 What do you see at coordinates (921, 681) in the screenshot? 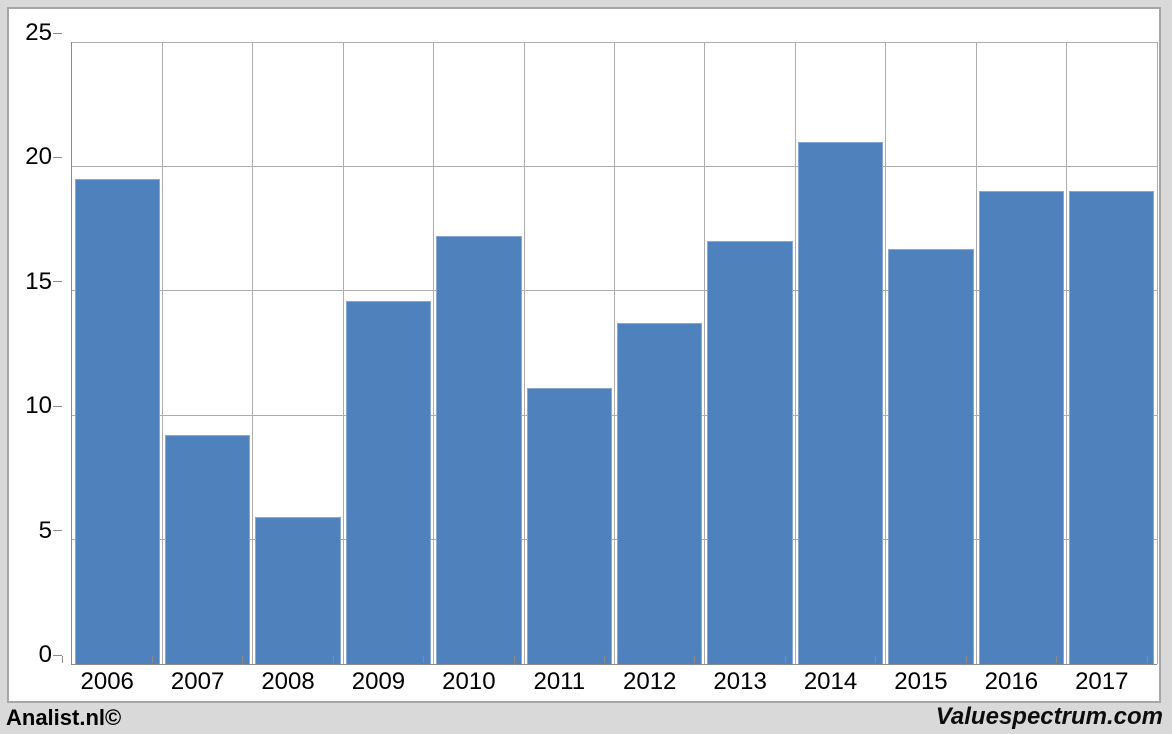
I see `x-axis-label-2015: 2015` at bounding box center [921, 681].